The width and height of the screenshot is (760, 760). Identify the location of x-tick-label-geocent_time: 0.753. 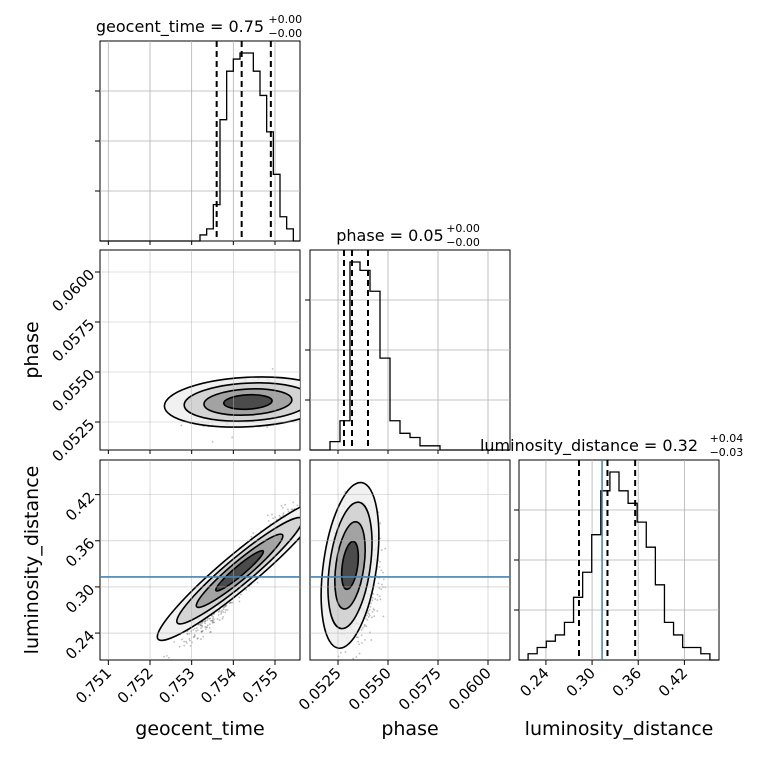
(176, 685).